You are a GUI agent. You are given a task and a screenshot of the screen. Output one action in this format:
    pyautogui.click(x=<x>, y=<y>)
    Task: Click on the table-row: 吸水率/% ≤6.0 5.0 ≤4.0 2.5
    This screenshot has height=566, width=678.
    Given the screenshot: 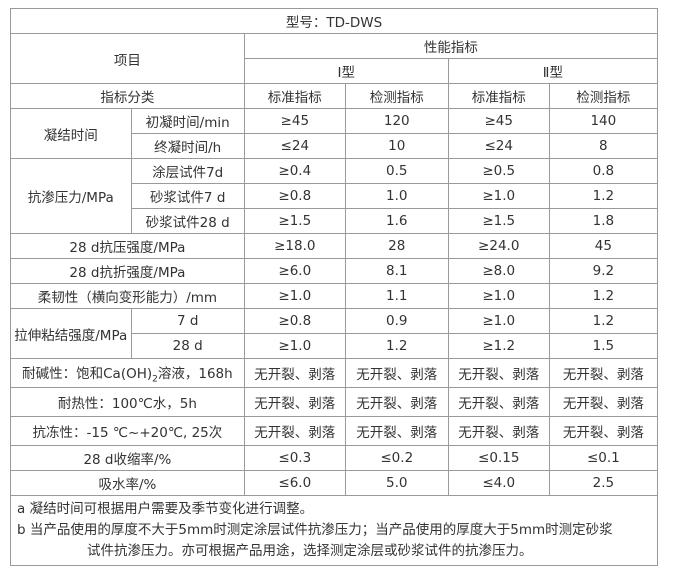 What is the action you would take?
    pyautogui.click(x=334, y=483)
    